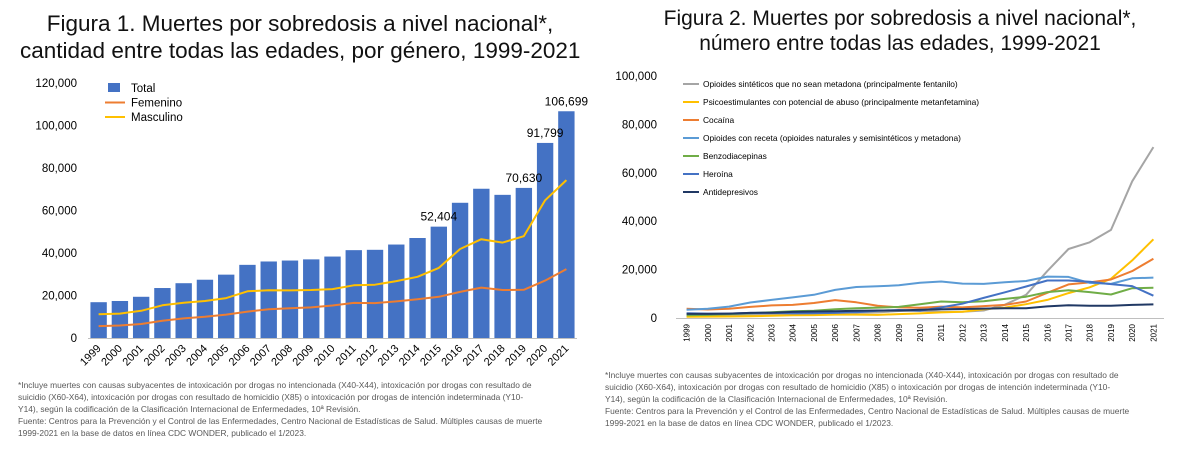 This screenshot has height=450, width=1200. What do you see at coordinates (205, 308) in the screenshot?
I see `bar-total-2004` at bounding box center [205, 308].